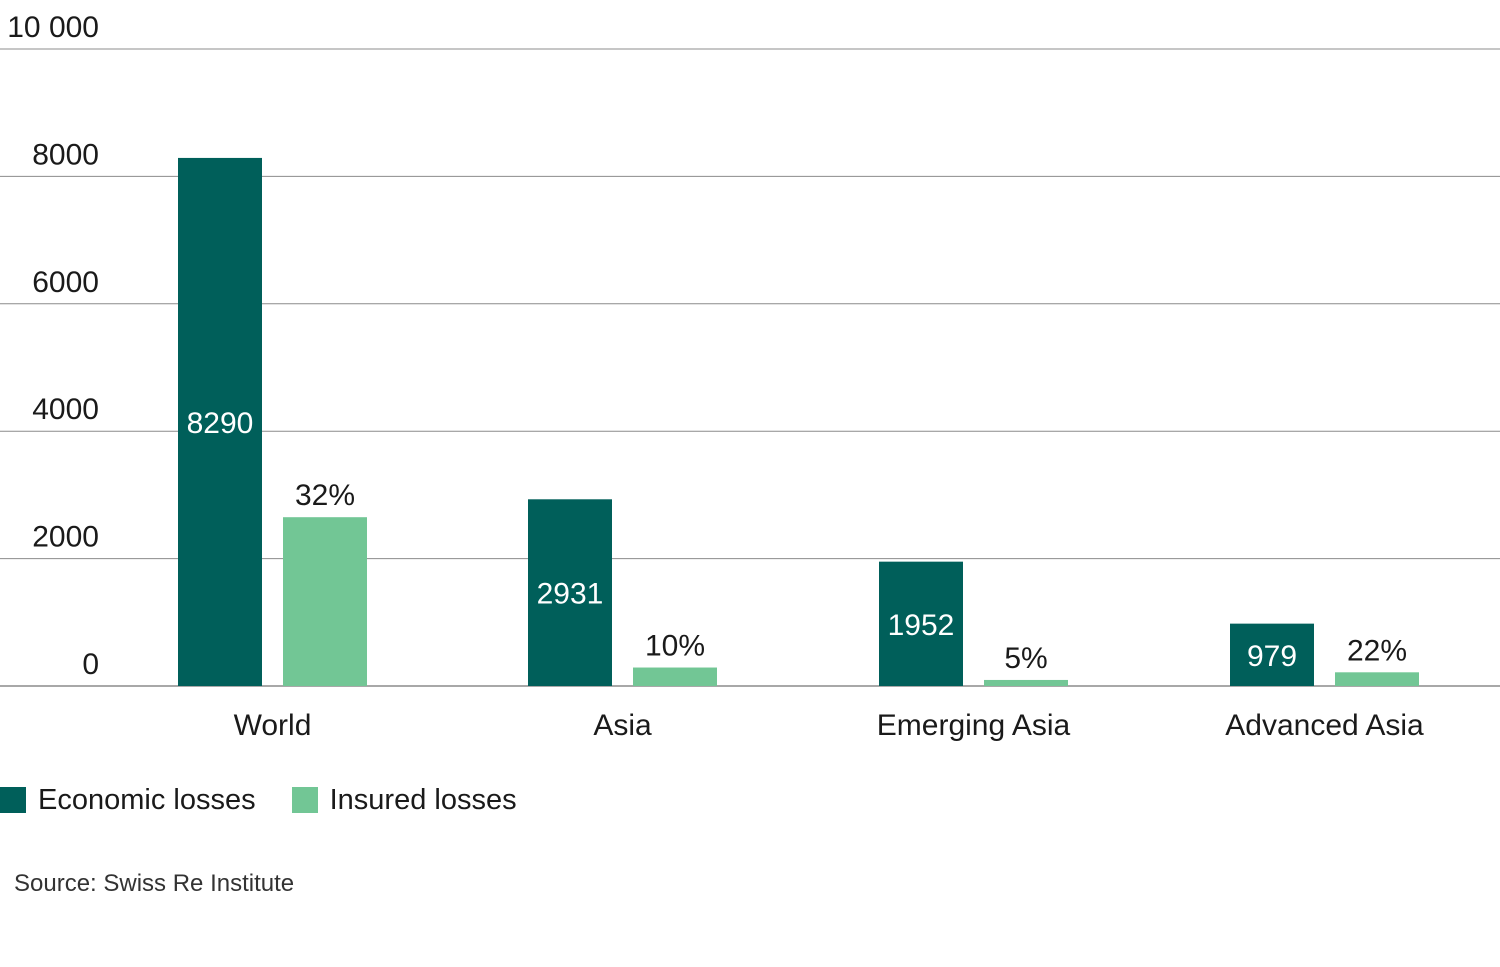 The width and height of the screenshot is (1500, 967). What do you see at coordinates (90, 664) in the screenshot?
I see `y-tick-label: 0` at bounding box center [90, 664].